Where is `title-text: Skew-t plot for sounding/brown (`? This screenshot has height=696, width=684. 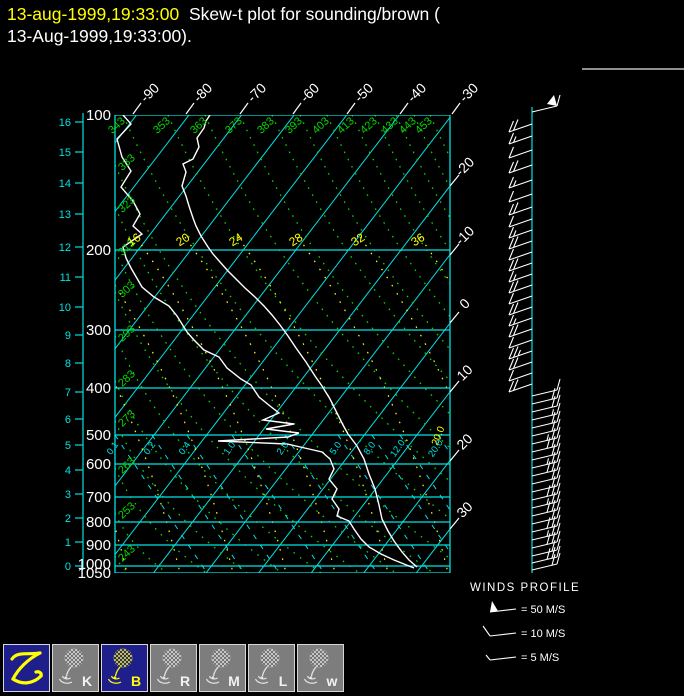
title-text: Skew-t plot for sounding/brown ( is located at coordinates (309, 14).